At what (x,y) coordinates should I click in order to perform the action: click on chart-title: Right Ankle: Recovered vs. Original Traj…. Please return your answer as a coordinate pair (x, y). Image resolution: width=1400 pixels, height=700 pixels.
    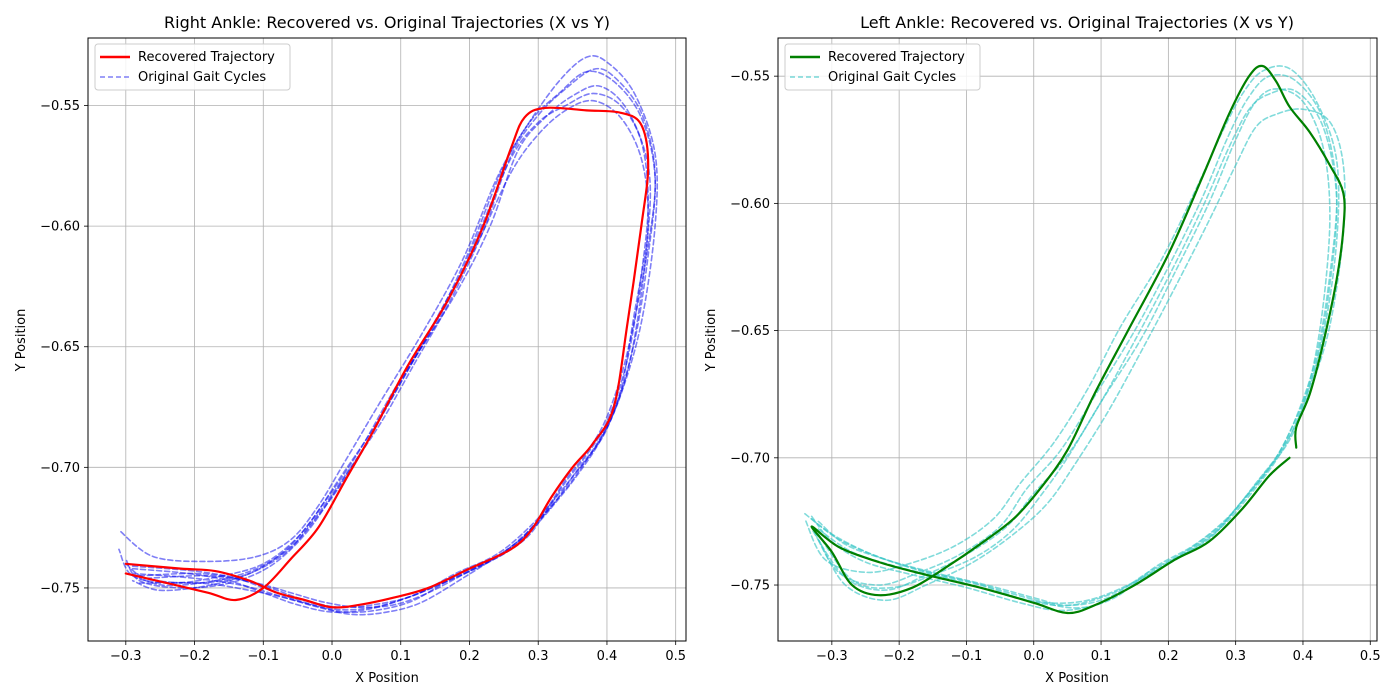
    Looking at the image, I should click on (387, 22).